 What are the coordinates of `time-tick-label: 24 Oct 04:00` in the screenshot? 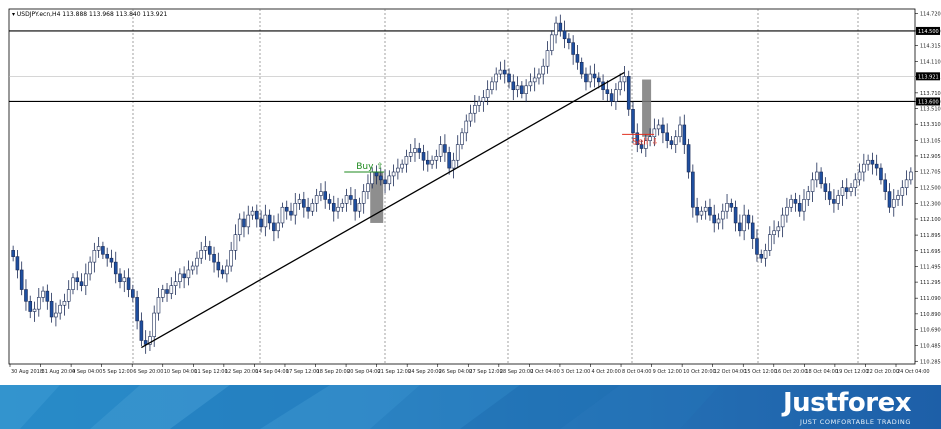 It's located at (913, 372).